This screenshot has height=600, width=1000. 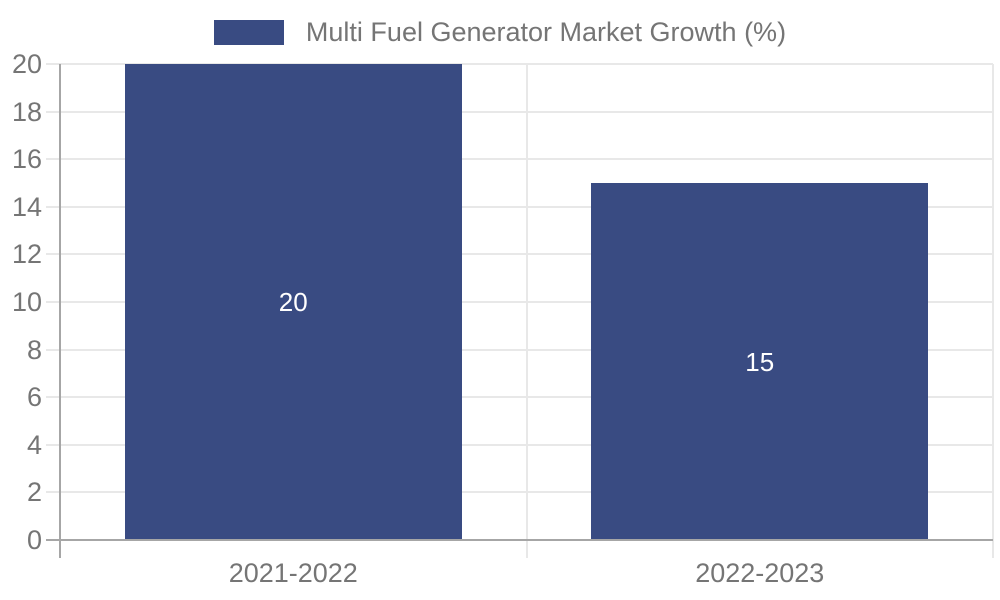 I want to click on bar-value-label: 20, so click(x=293, y=302).